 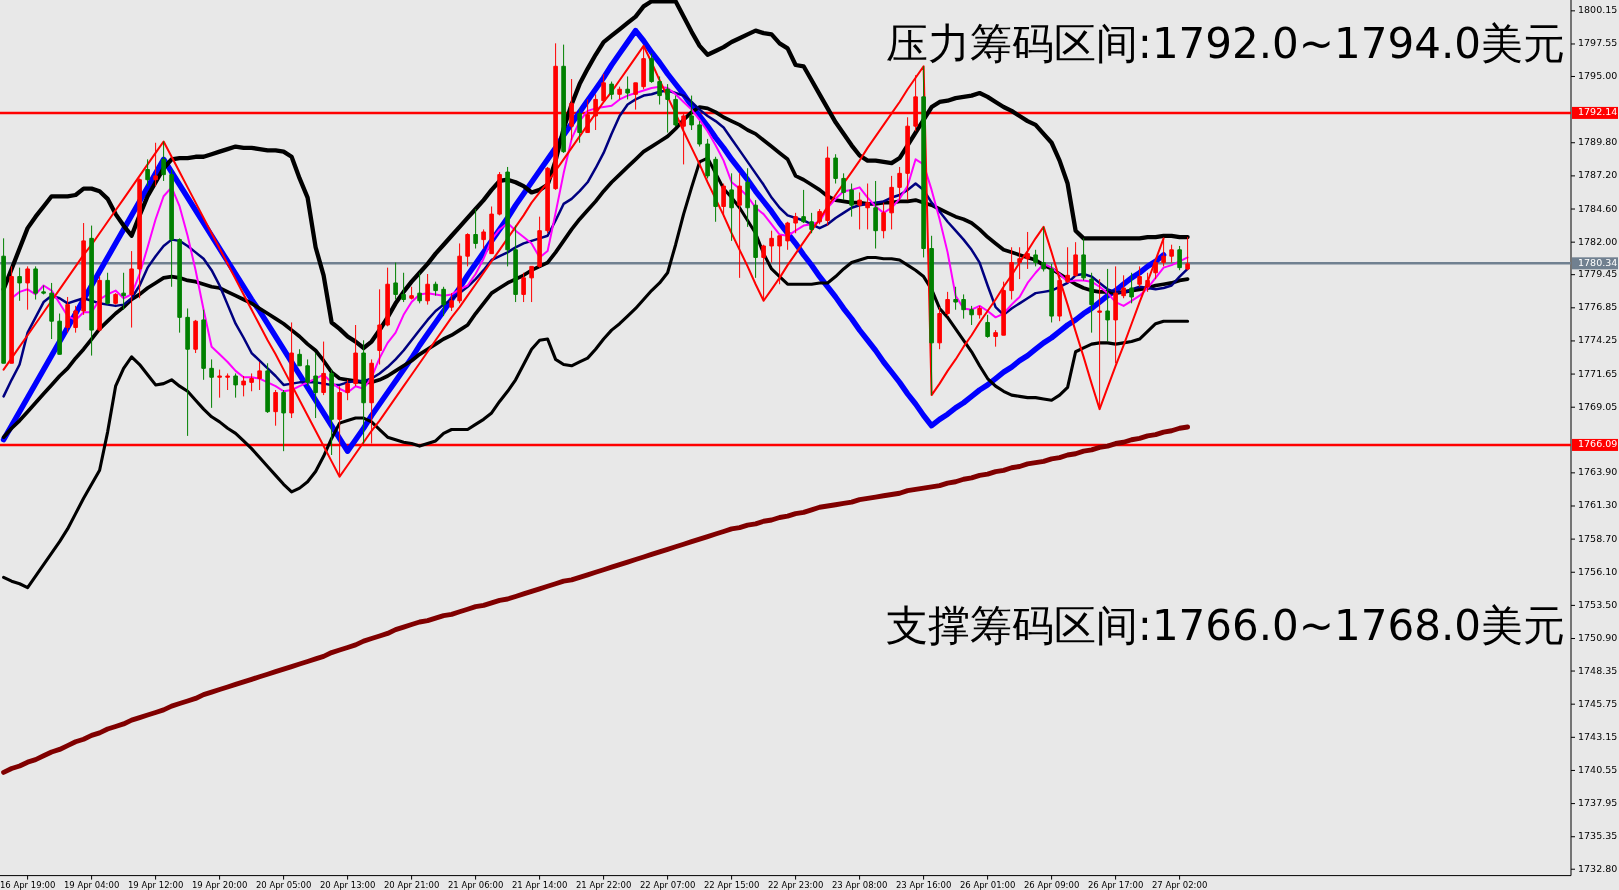 What do you see at coordinates (28, 884) in the screenshot?
I see `x-tick-label: 16 Apr 19:00` at bounding box center [28, 884].